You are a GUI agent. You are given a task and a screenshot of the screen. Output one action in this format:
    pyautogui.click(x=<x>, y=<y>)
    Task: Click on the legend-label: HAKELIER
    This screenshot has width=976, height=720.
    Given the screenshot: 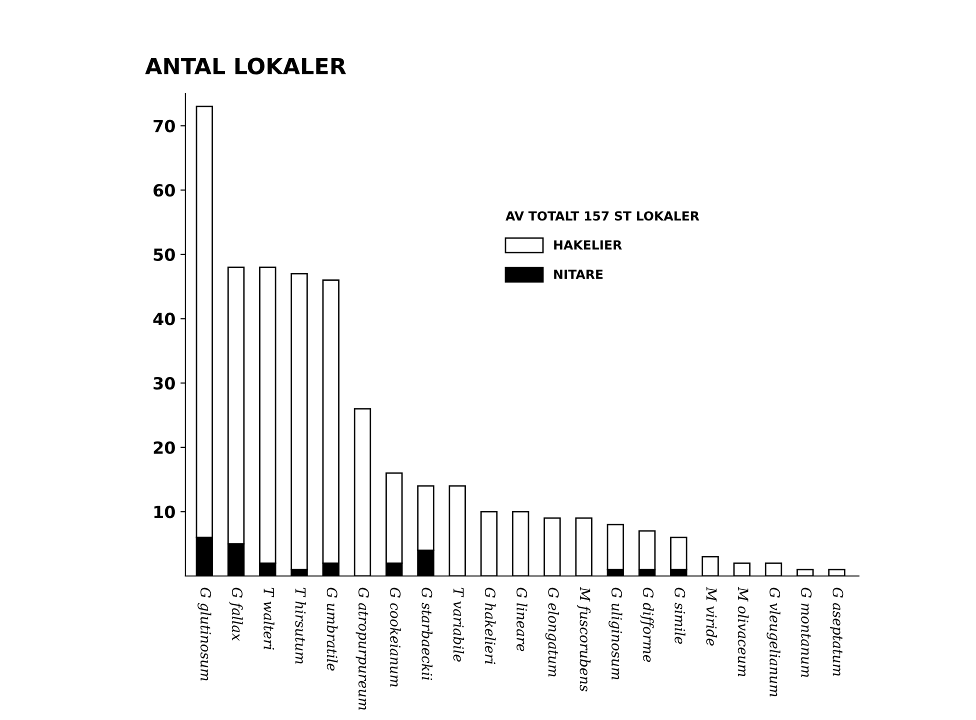 What is the action you would take?
    pyautogui.click(x=588, y=245)
    